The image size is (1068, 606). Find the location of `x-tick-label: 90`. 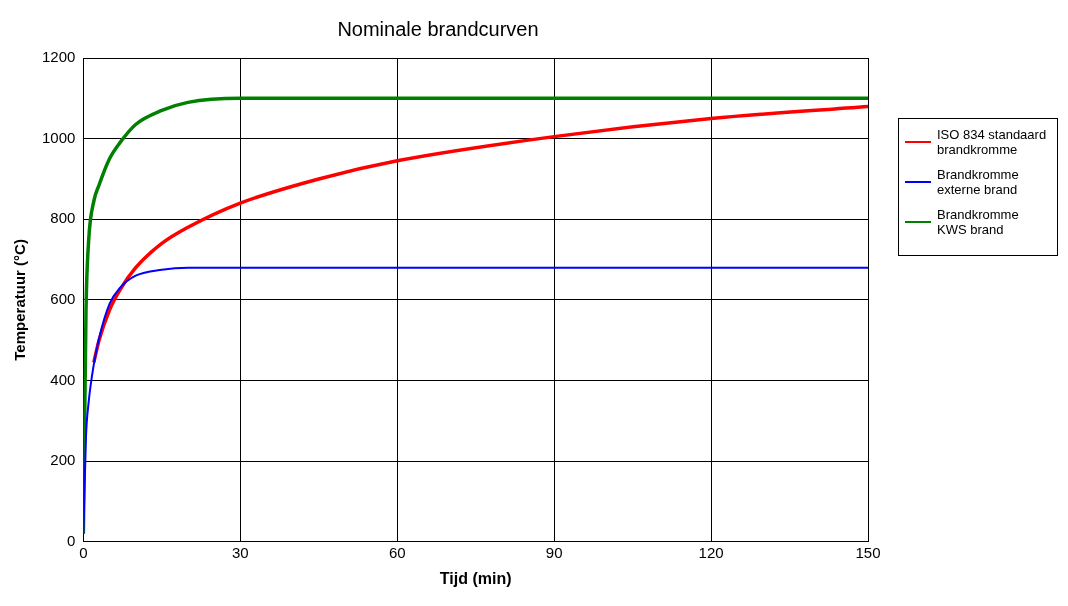

x-tick-label: 90 is located at coordinates (554, 552).